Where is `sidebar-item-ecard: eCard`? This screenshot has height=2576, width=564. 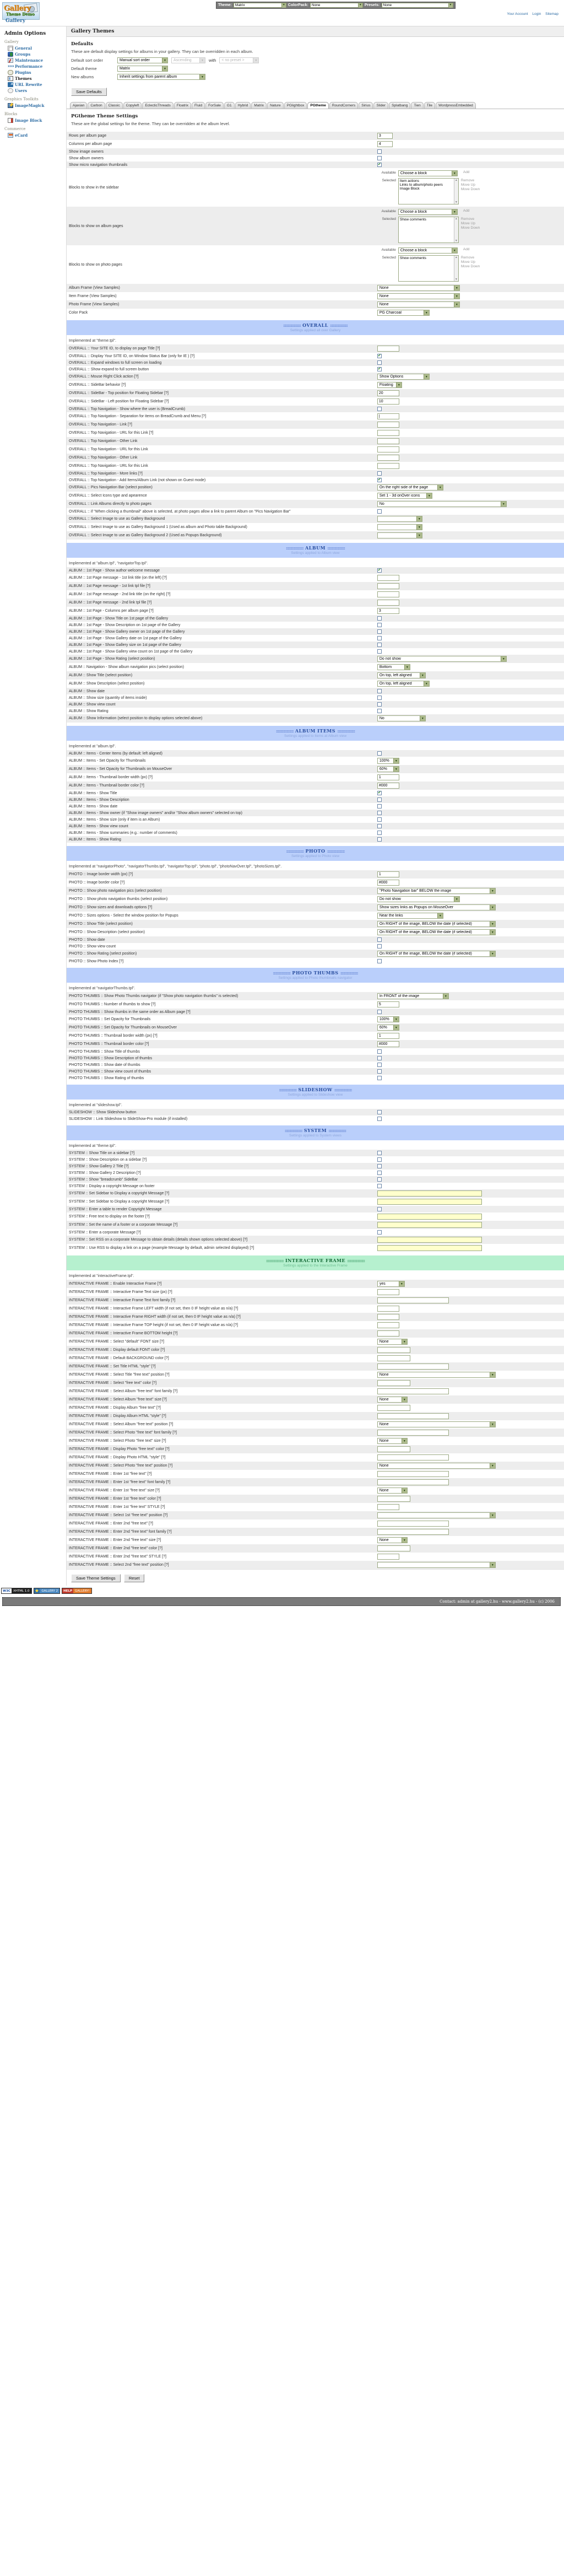
sidebar-item-ecard: eCard is located at coordinates (33, 135).